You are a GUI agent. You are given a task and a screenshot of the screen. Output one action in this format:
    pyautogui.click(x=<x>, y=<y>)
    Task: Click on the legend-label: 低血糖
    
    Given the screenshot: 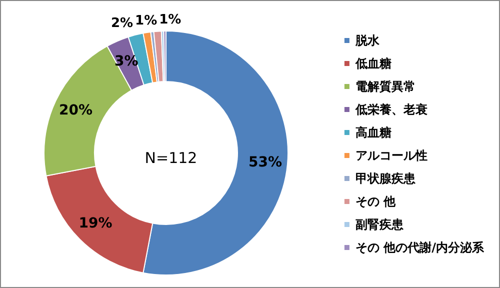 What is the action you would take?
    pyautogui.click(x=373, y=63)
    